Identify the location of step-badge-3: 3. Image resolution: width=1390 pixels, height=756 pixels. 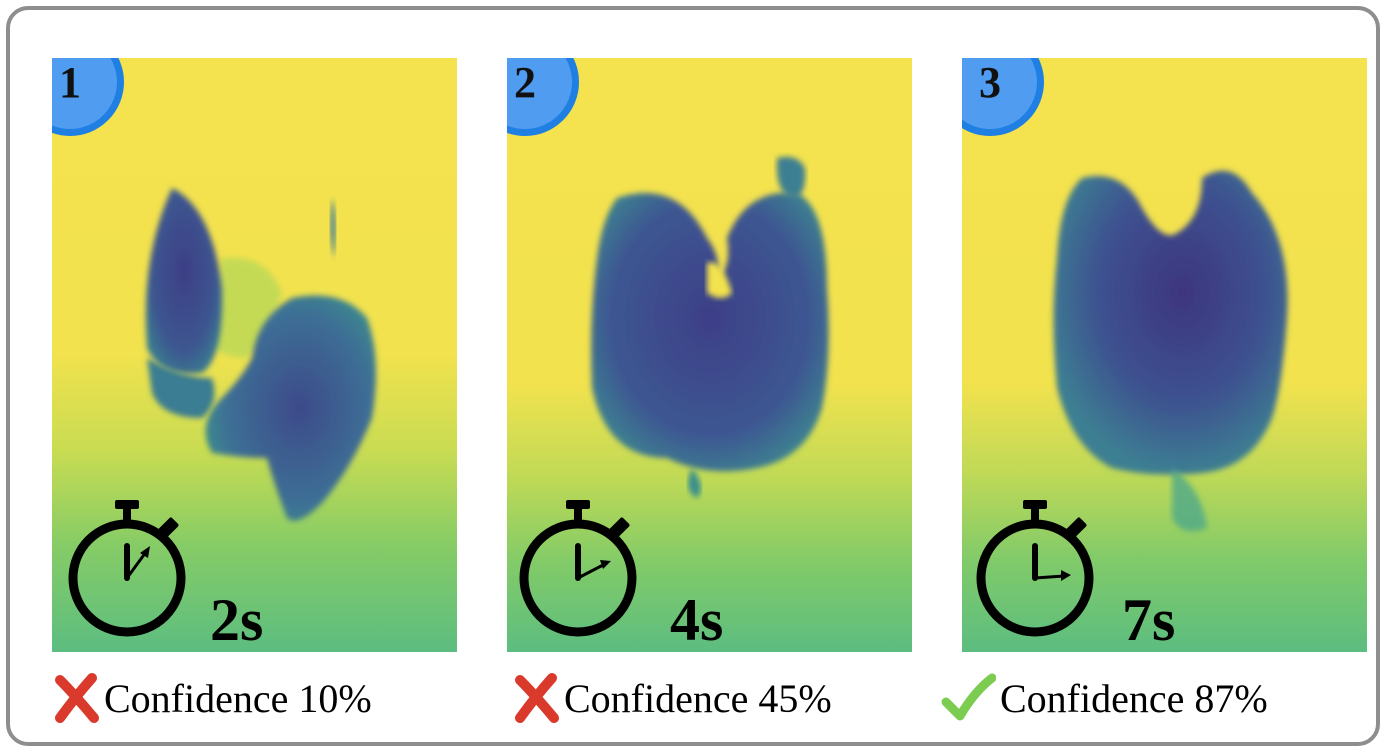
(1003, 97).